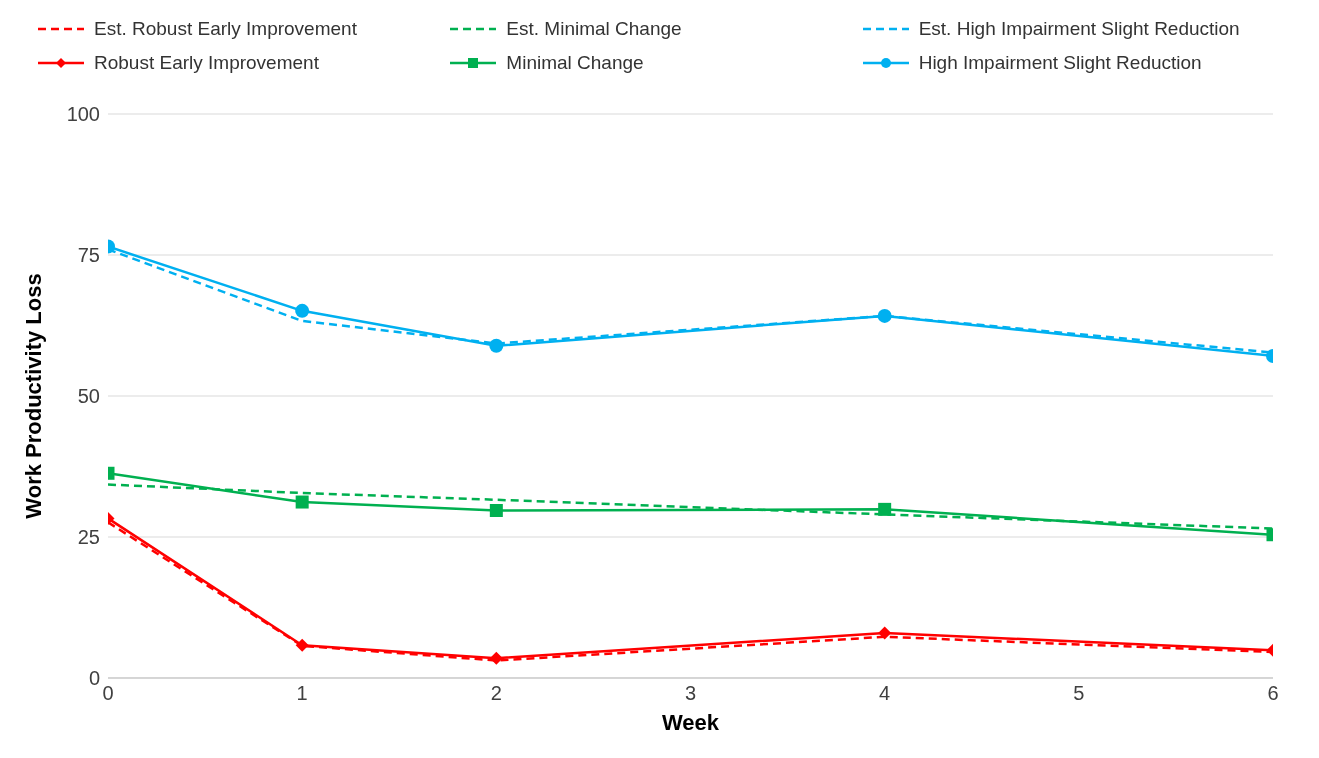 The image size is (1319, 758). What do you see at coordinates (575, 63) in the screenshot?
I see `legend-label: Minimal Change` at bounding box center [575, 63].